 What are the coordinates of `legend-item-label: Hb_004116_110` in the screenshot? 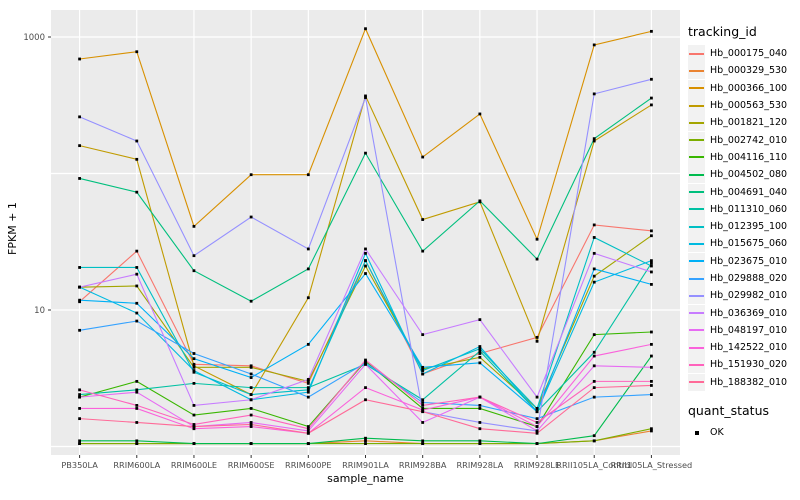 It's located at (749, 157).